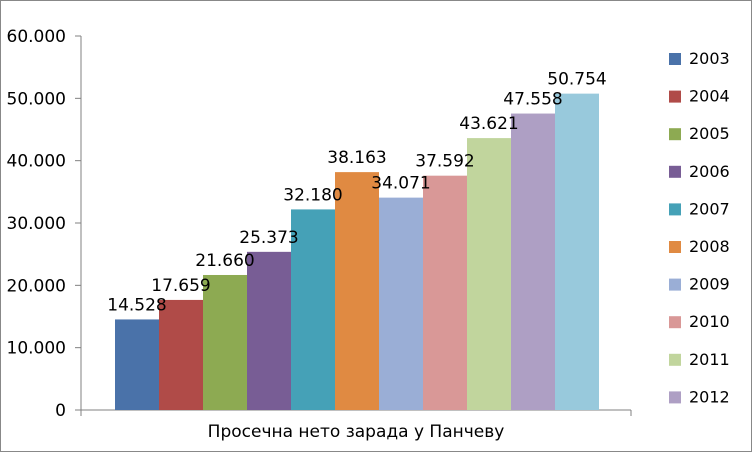 The width and height of the screenshot is (752, 455). I want to click on bar-value-label: 14.528, so click(136, 305).